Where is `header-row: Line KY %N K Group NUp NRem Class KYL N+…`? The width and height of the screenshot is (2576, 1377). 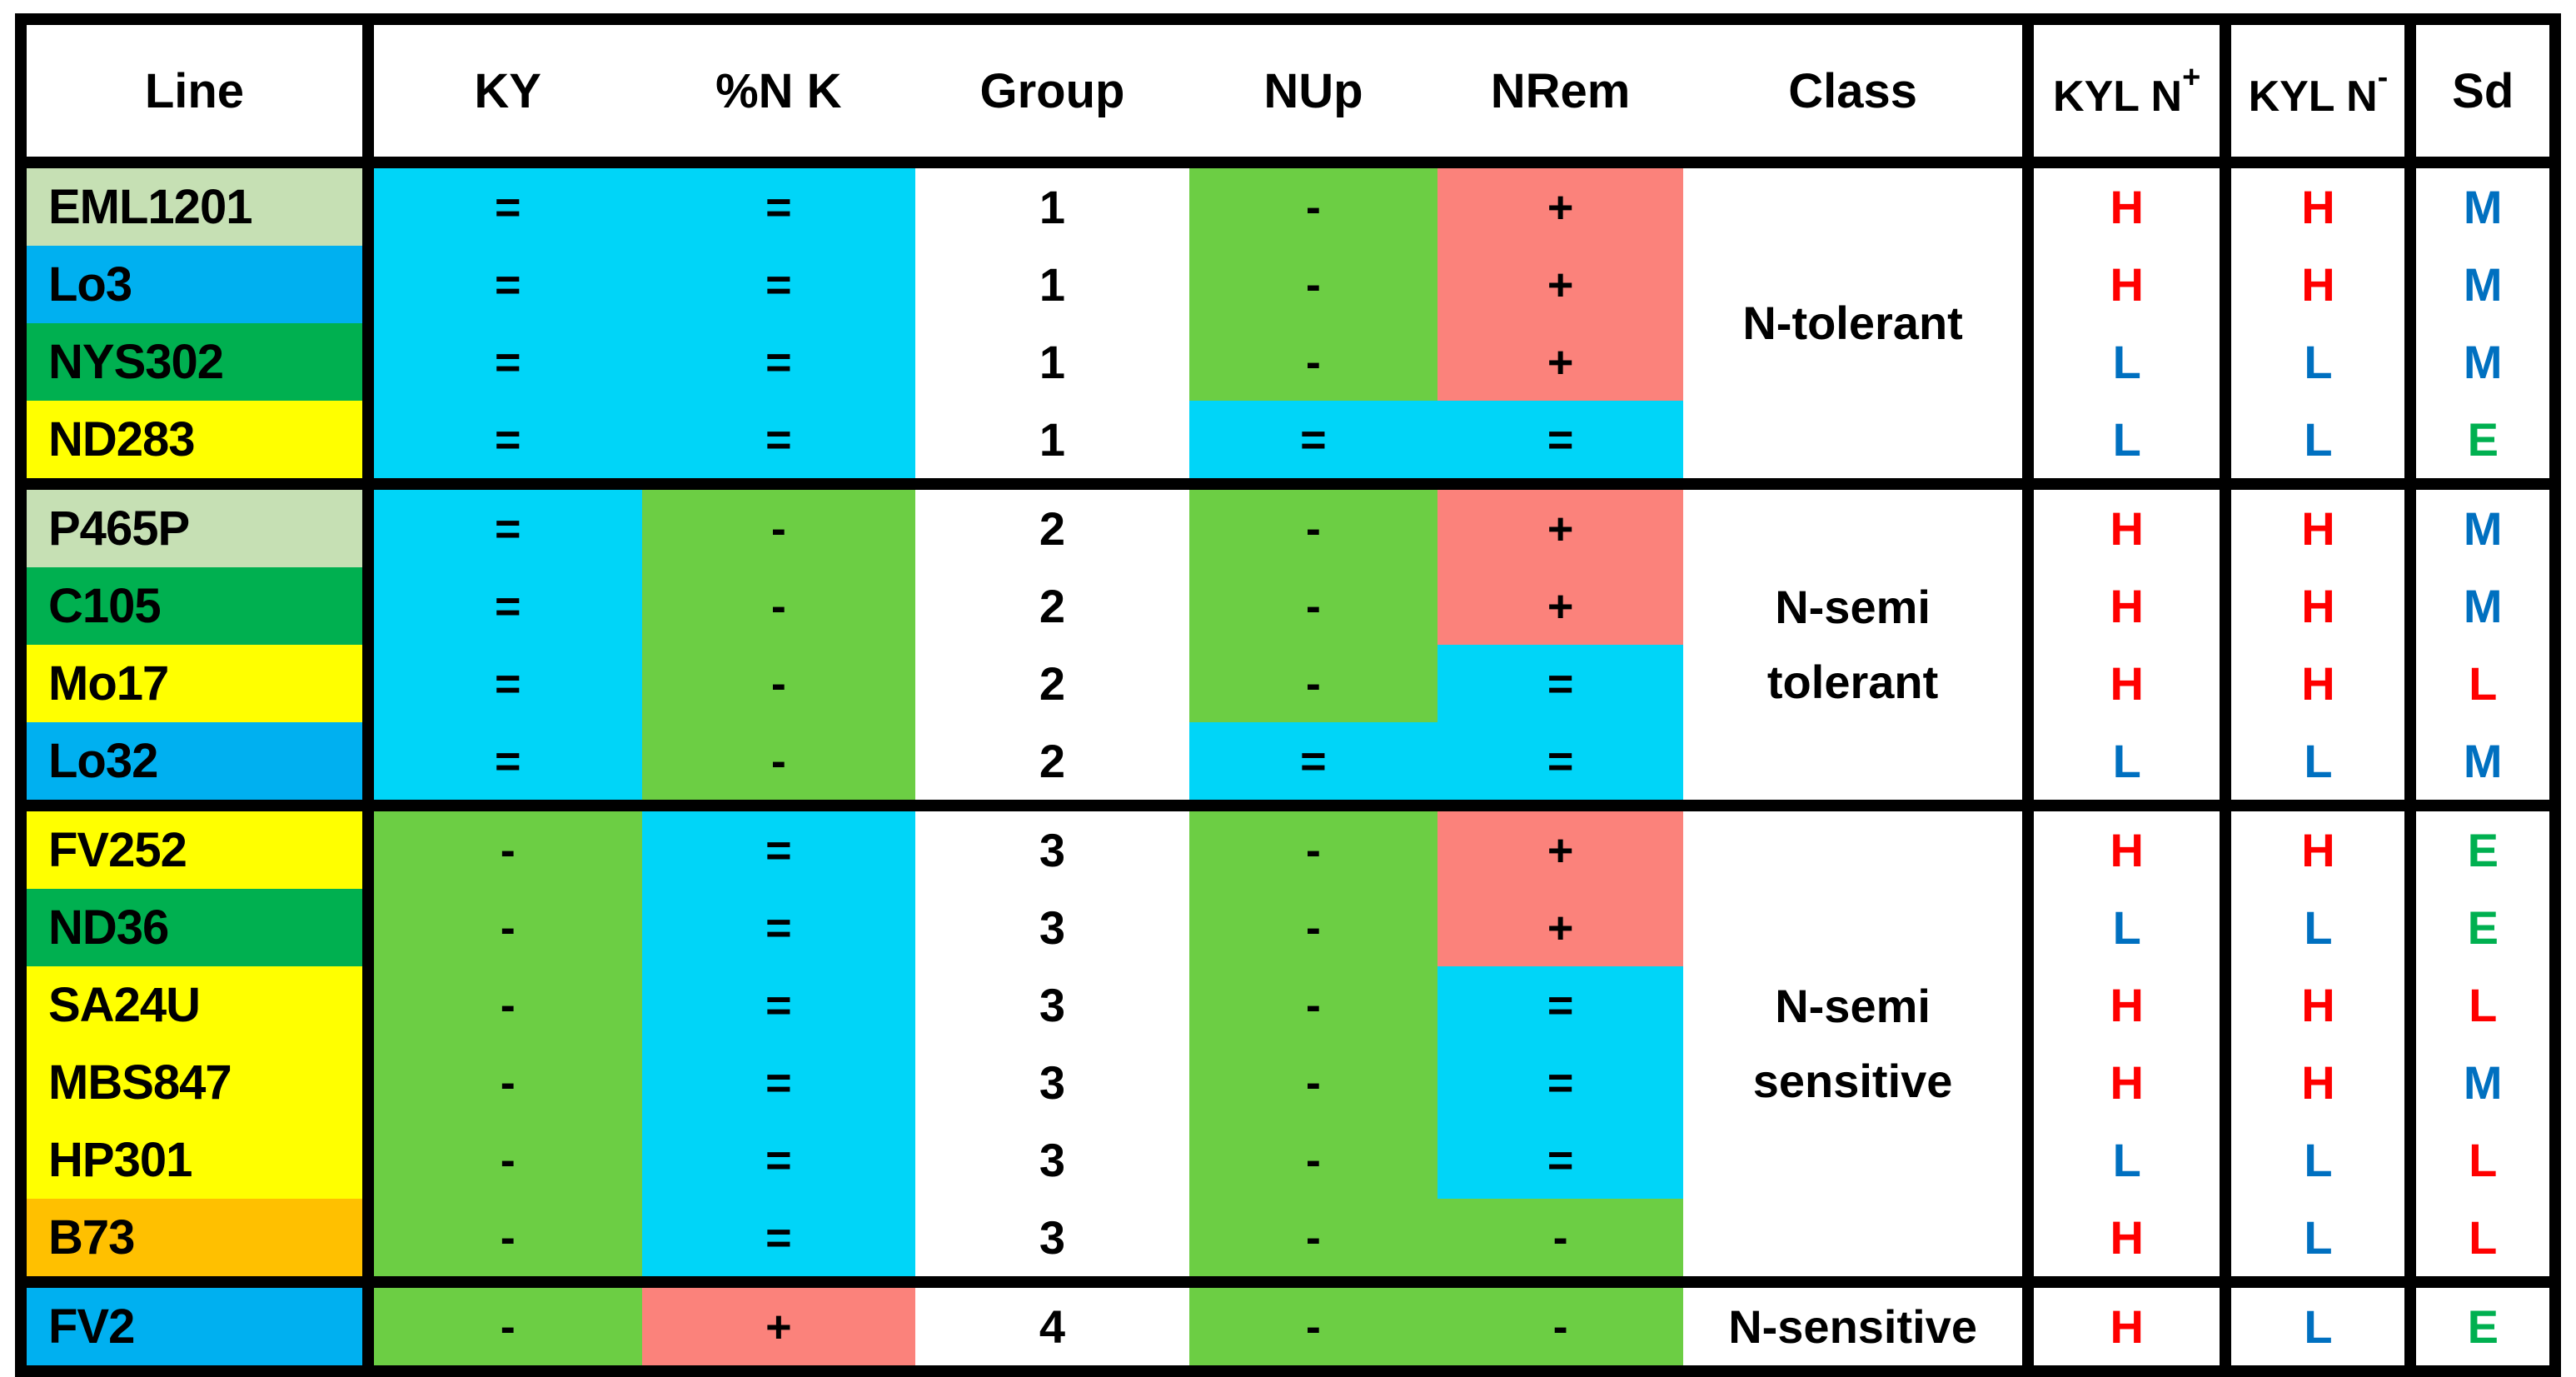
header-row: Line KY %N K Group NUp NRem Class KYL N+… is located at coordinates (1288, 94).